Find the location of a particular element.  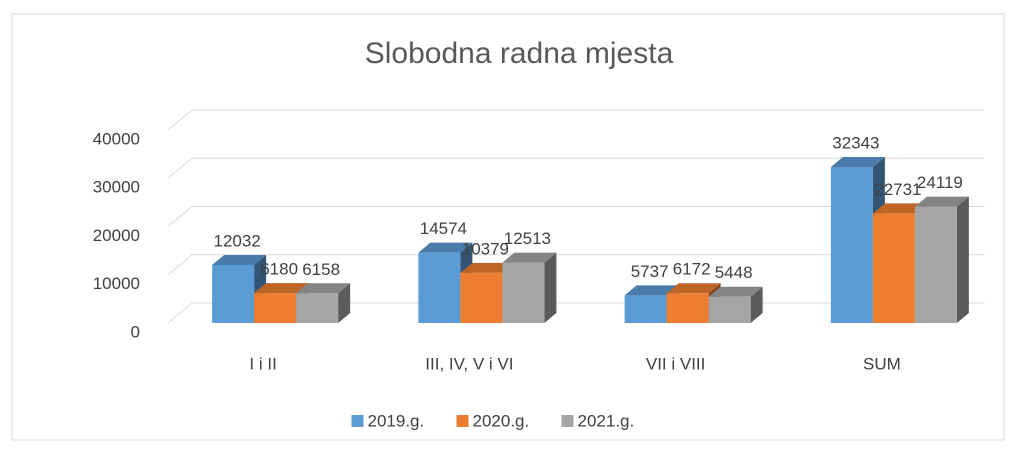

data-label: 6180 is located at coordinates (279, 269).